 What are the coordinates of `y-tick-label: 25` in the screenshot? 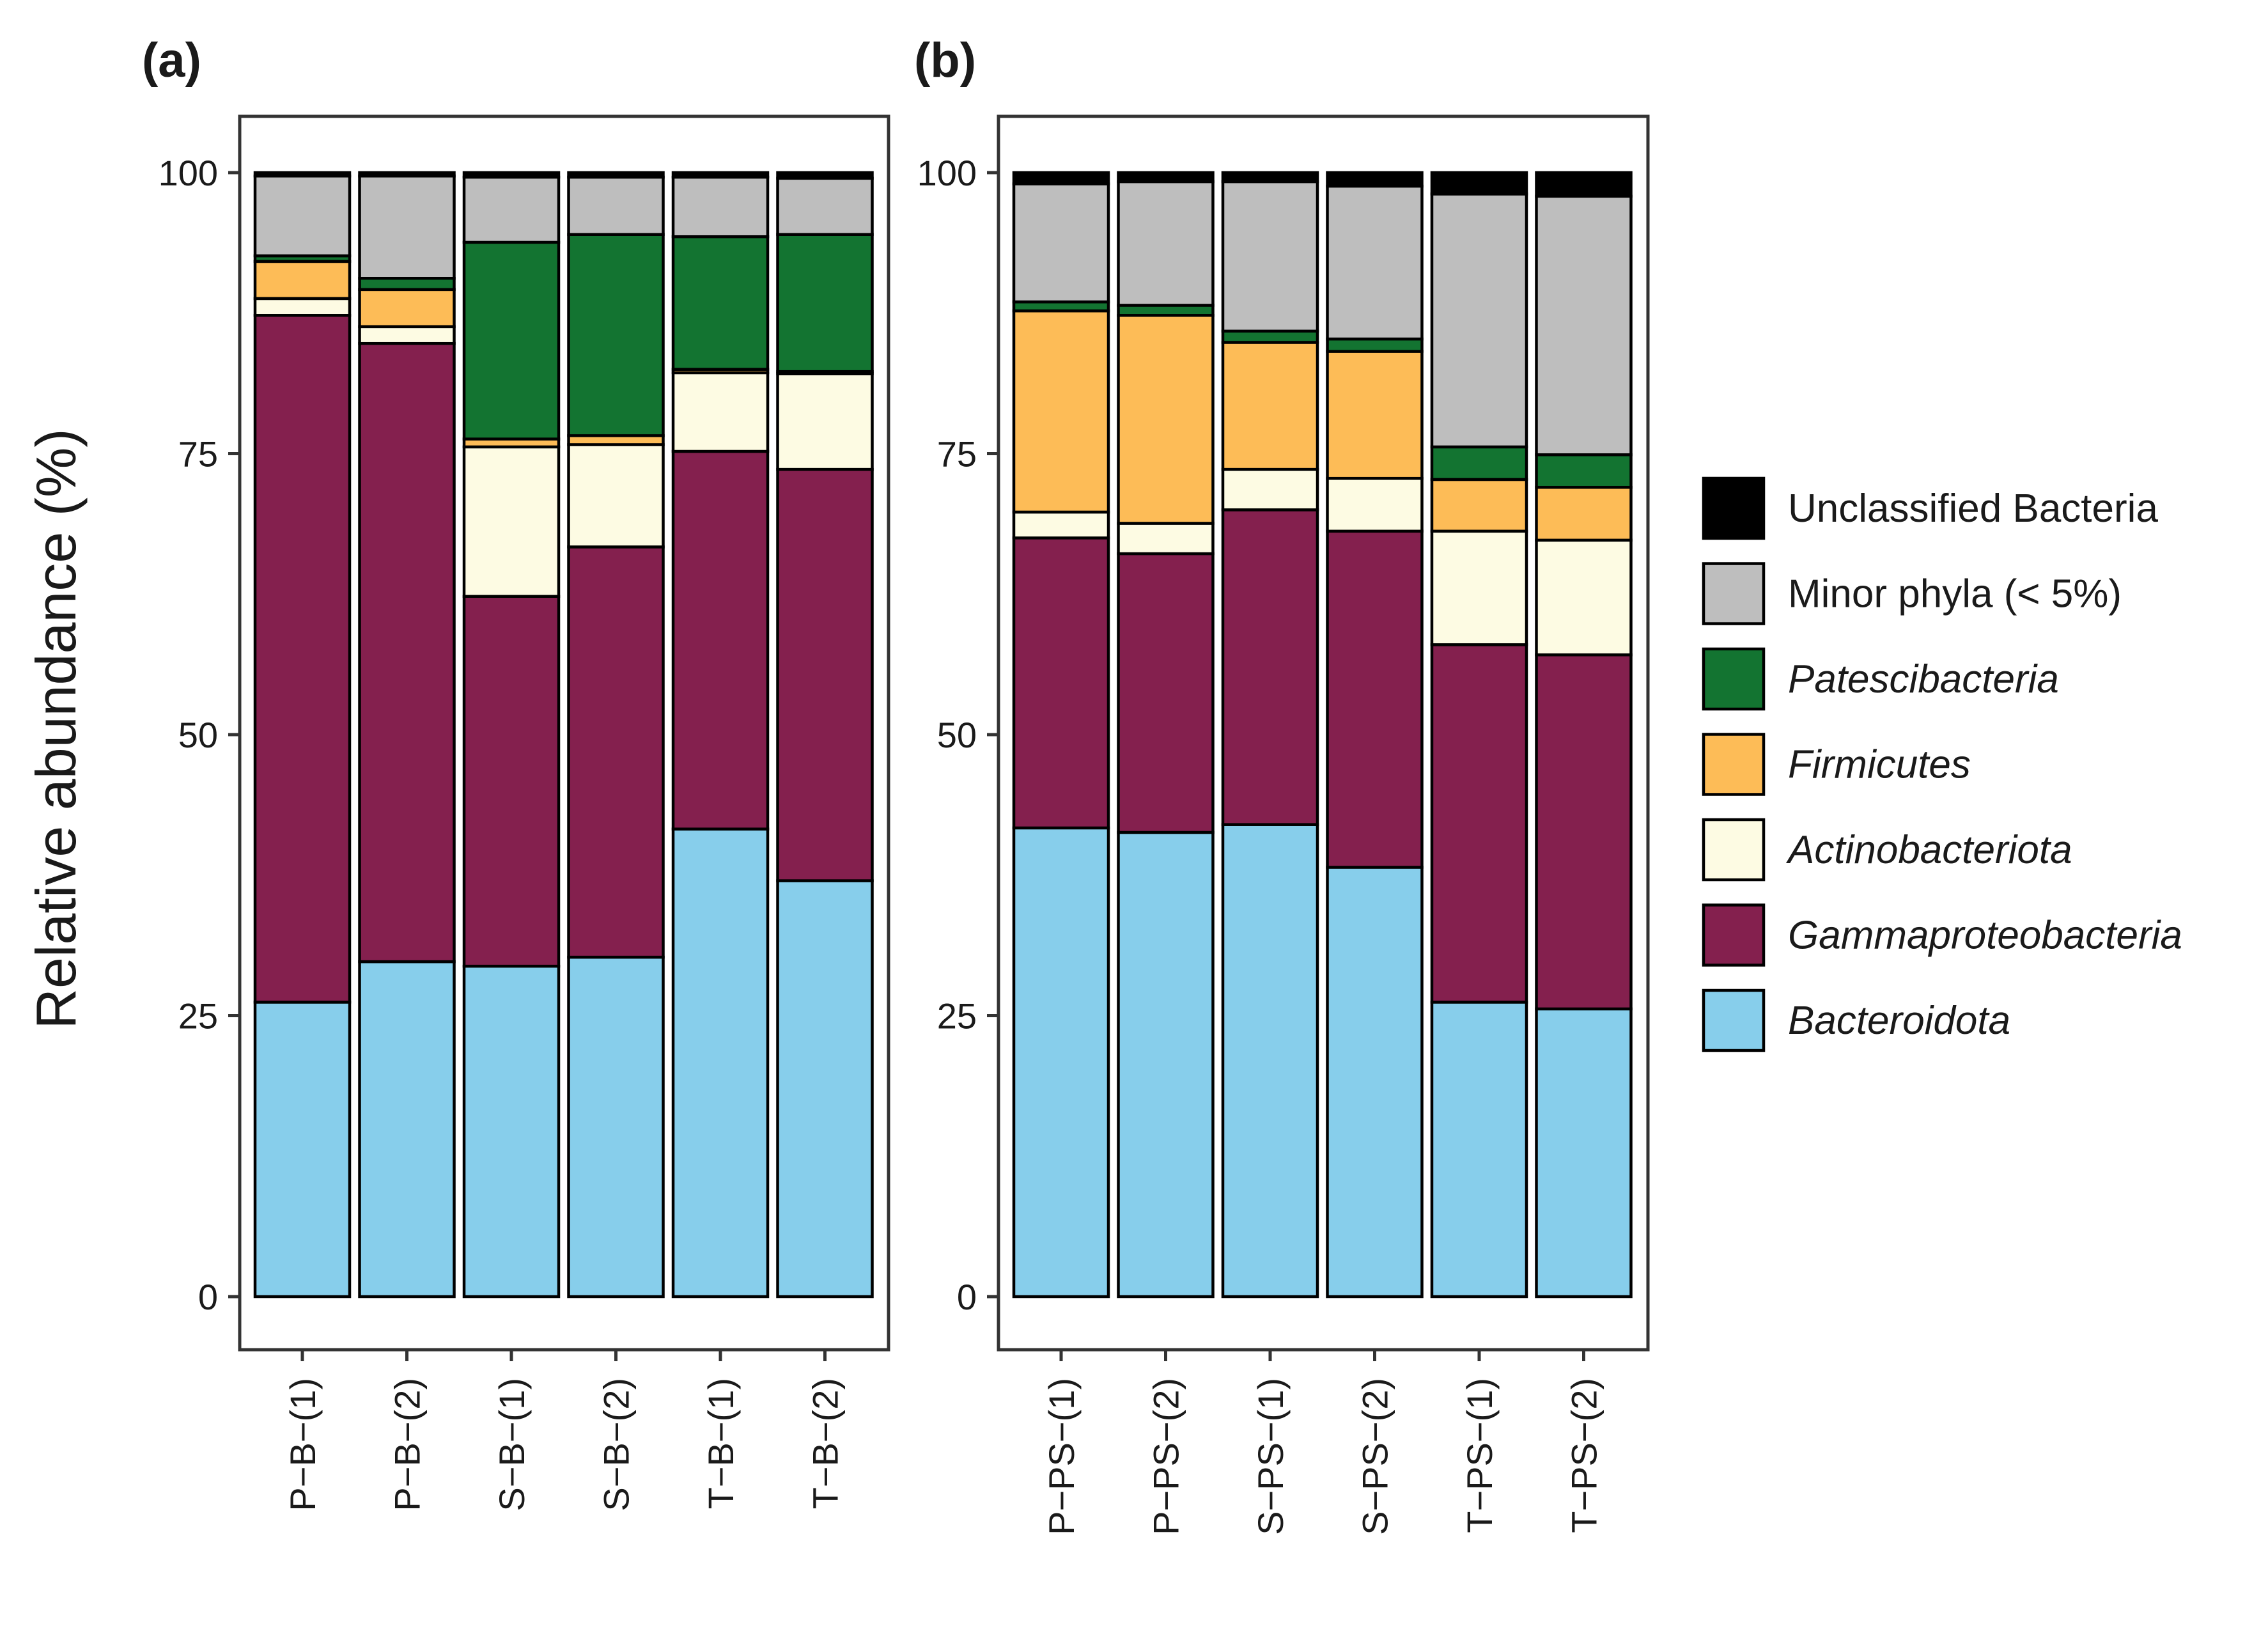 It's located at (198, 1016).